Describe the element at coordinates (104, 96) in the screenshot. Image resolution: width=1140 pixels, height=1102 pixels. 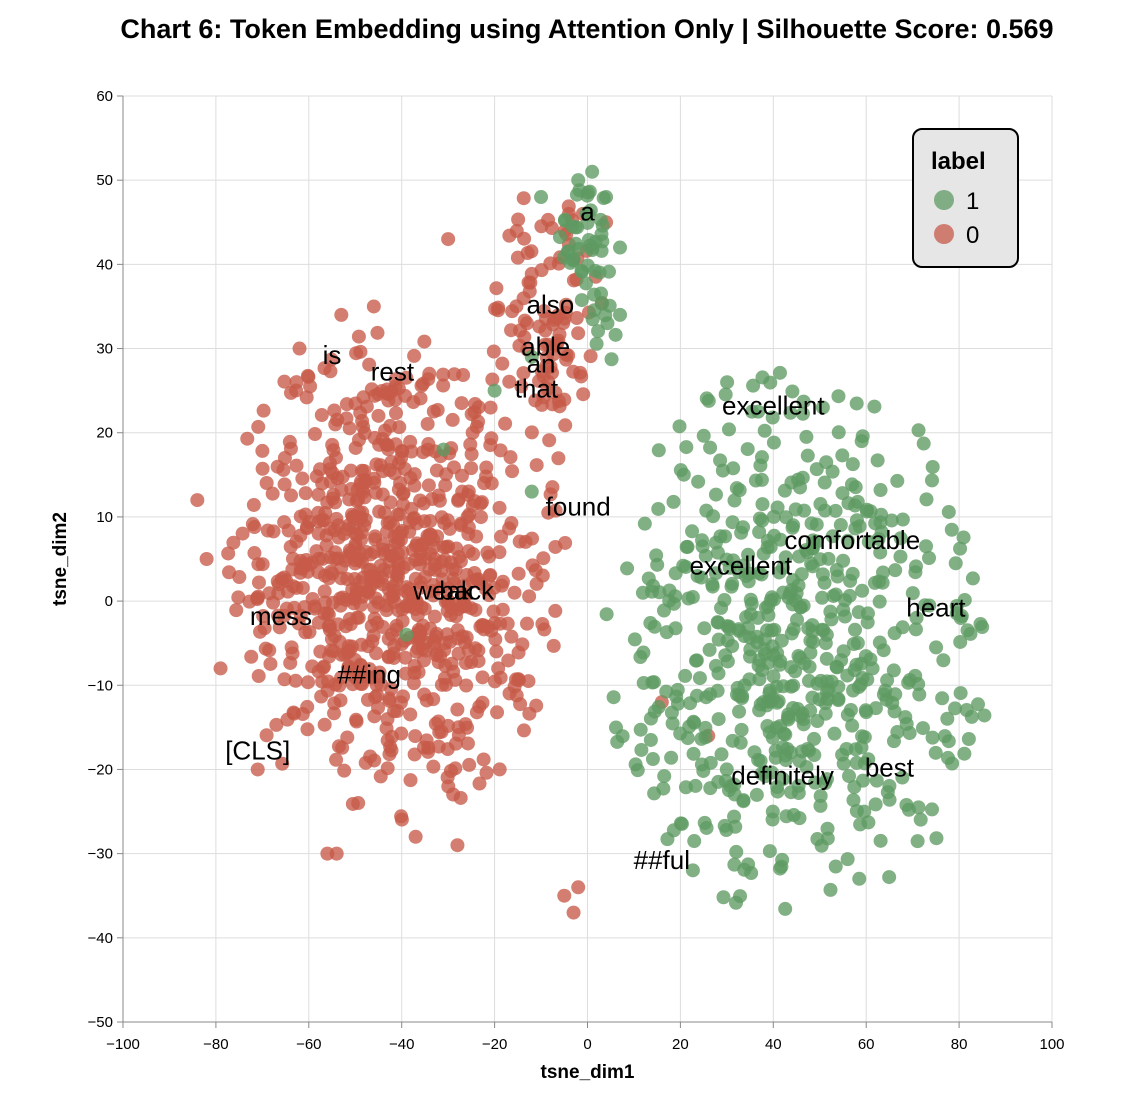
I see `y-tick-label: 60` at that location.